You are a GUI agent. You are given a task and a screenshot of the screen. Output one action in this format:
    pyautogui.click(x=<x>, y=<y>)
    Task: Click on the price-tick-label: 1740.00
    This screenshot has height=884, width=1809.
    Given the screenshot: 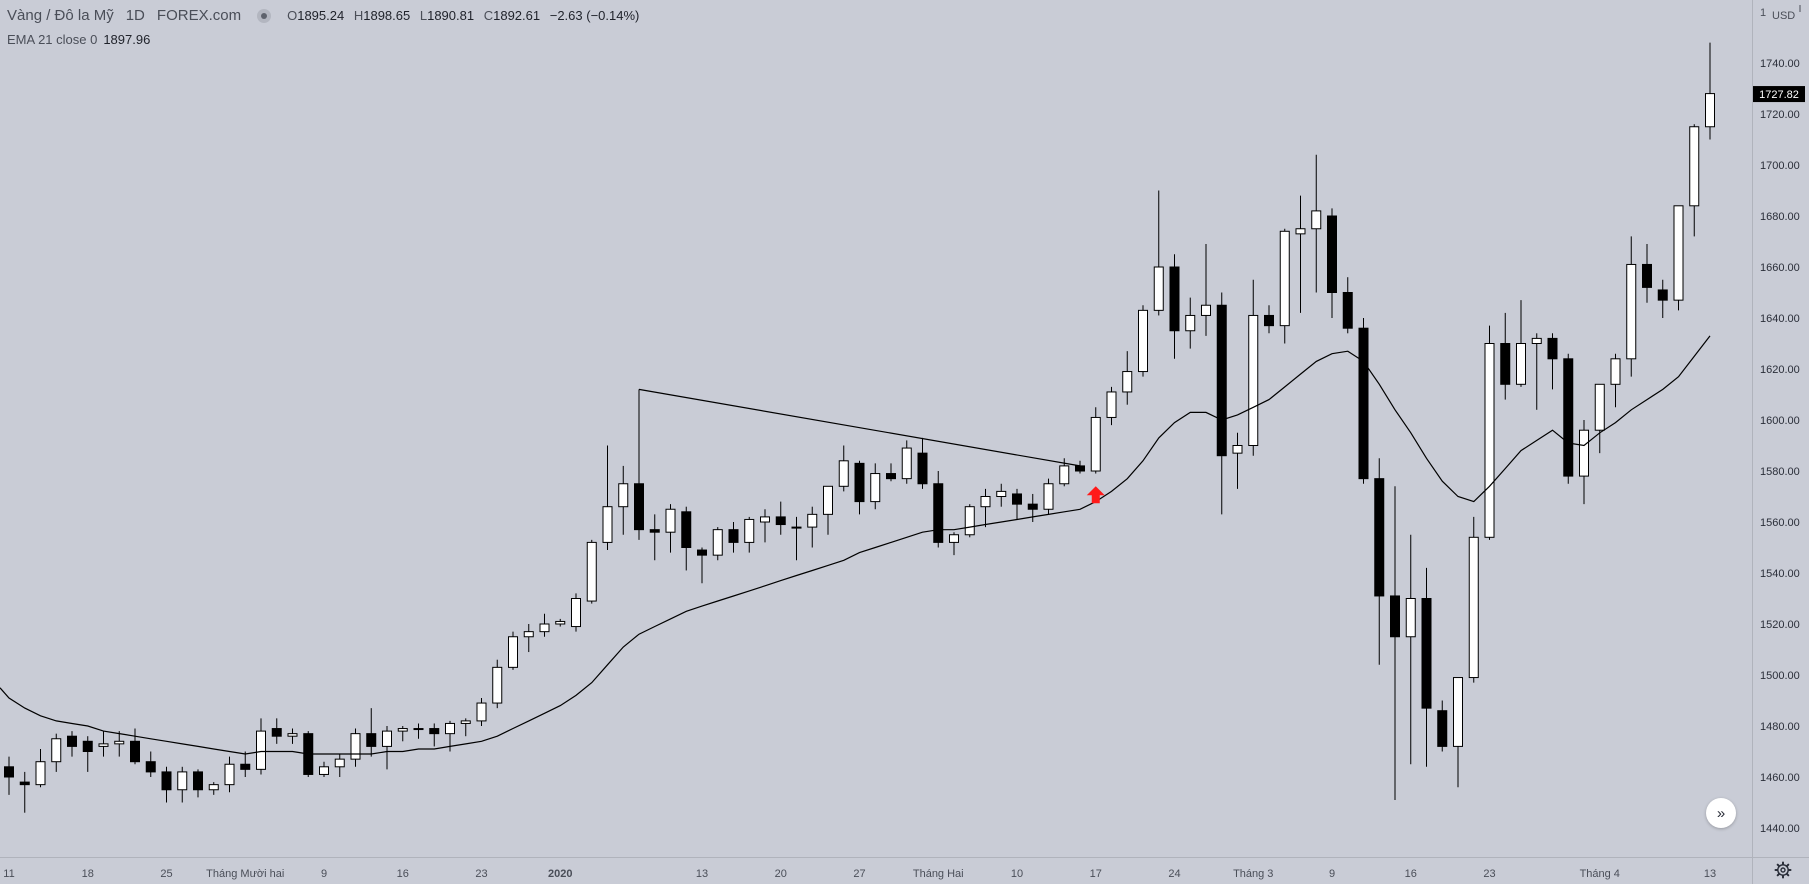 What is the action you would take?
    pyautogui.click(x=1780, y=64)
    